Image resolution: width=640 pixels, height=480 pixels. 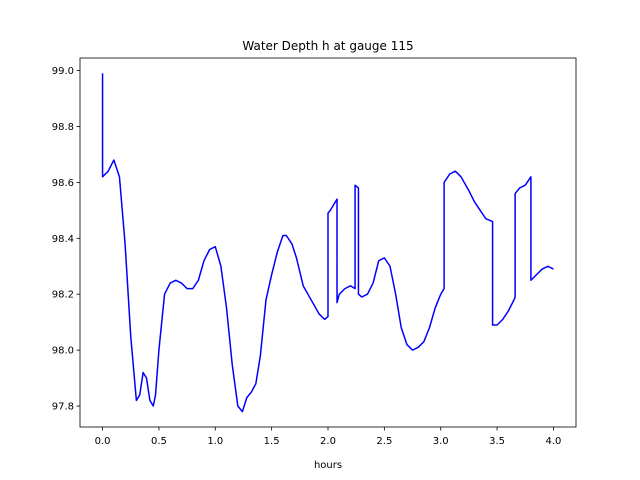 What do you see at coordinates (159, 441) in the screenshot?
I see `x-tick-label: 0.5` at bounding box center [159, 441].